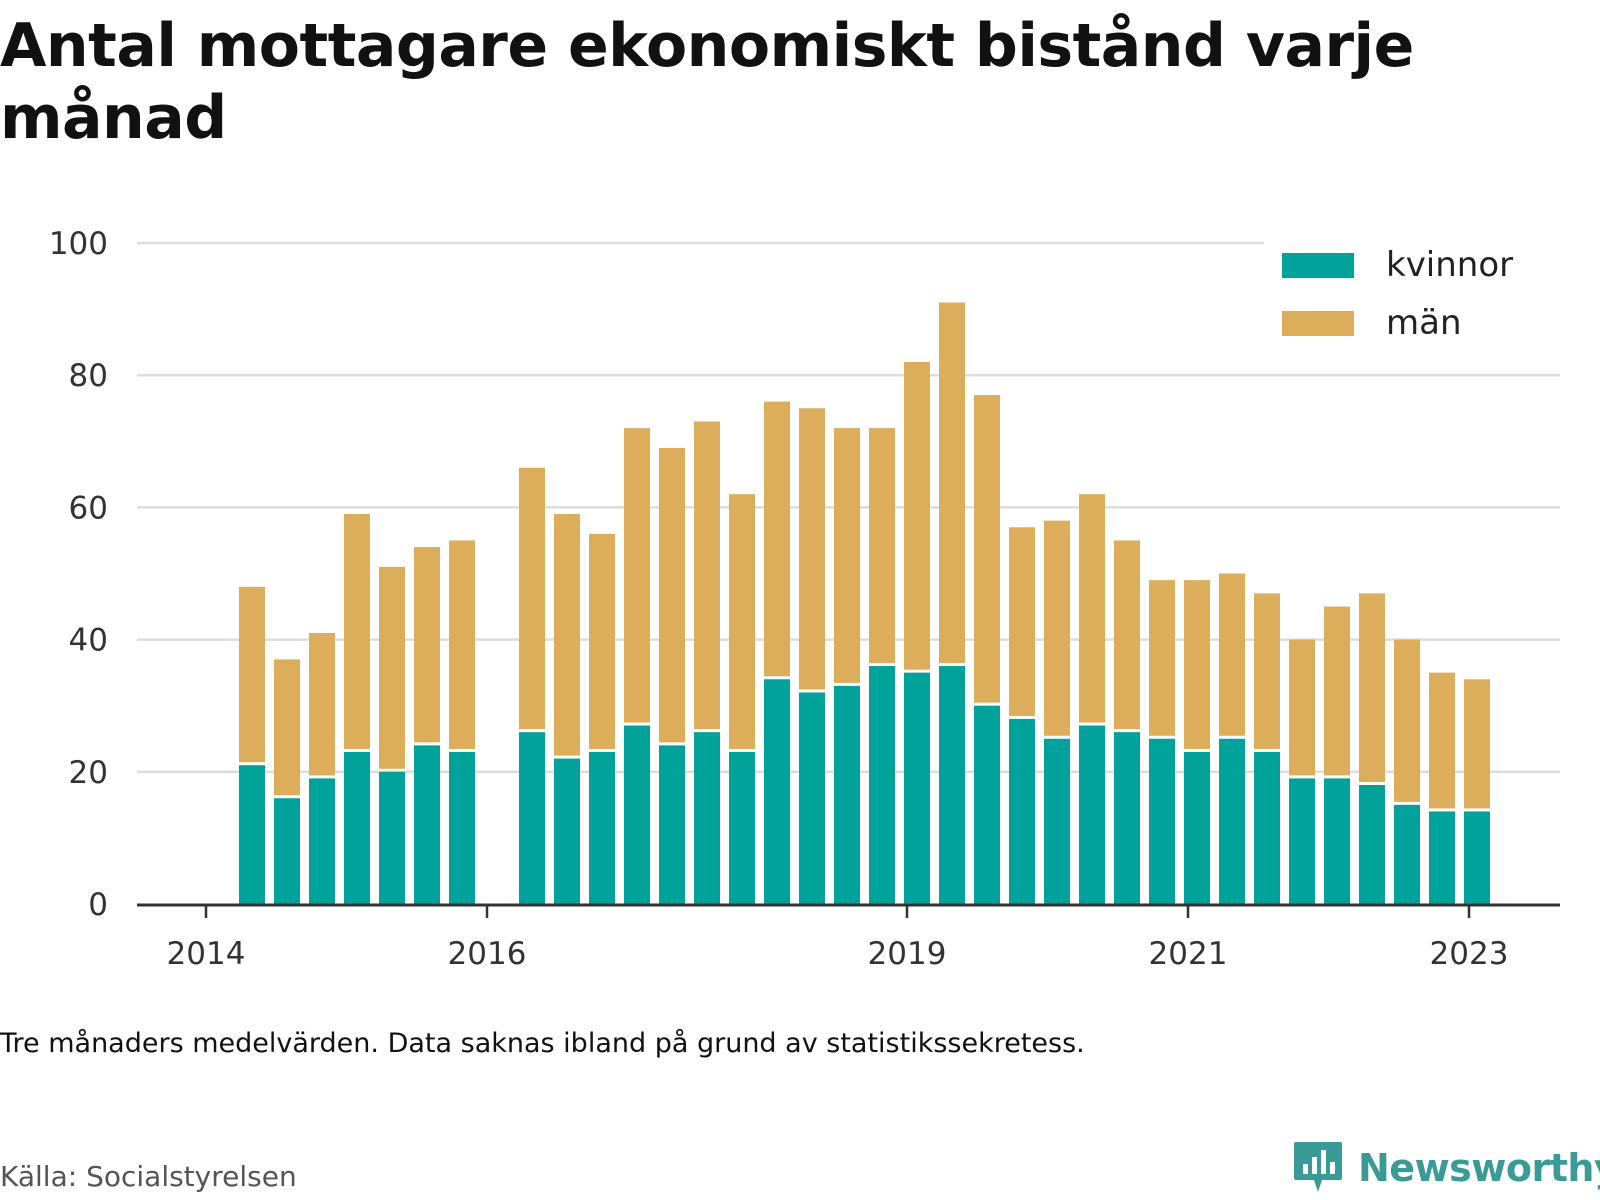 The height and width of the screenshot is (1200, 1600). I want to click on x-tick-label: 2019, so click(907, 954).